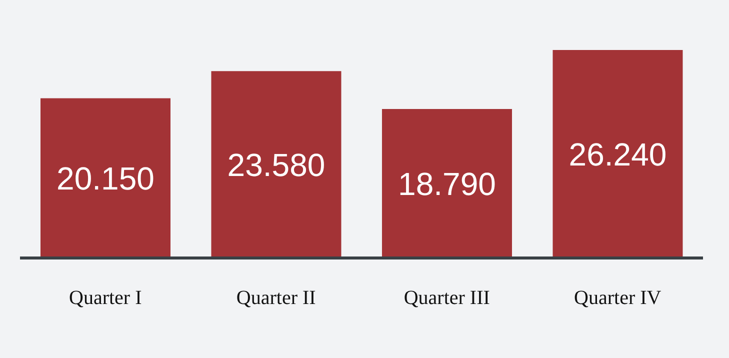  Describe the element at coordinates (447, 298) in the screenshot. I see `x-tick-label: Quarter III` at that location.